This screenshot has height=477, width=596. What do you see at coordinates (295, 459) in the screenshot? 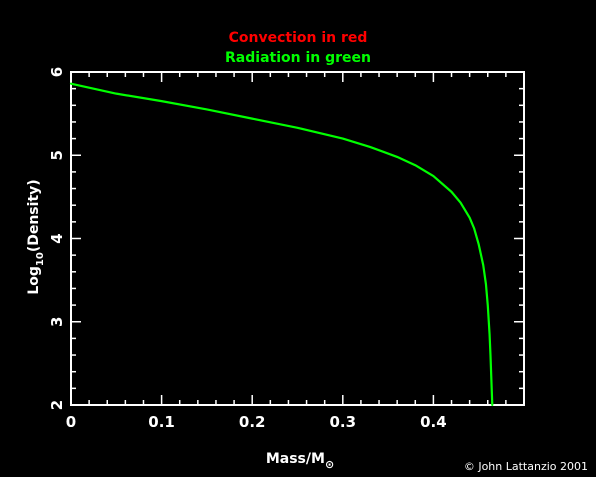
I see `x-axis-label-main: Mass/M` at bounding box center [295, 459].